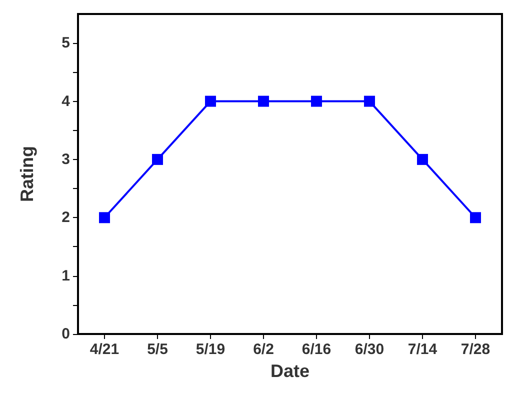 The height and width of the screenshot is (400, 516). I want to click on x-tick-label: 7/28, so click(475, 349).